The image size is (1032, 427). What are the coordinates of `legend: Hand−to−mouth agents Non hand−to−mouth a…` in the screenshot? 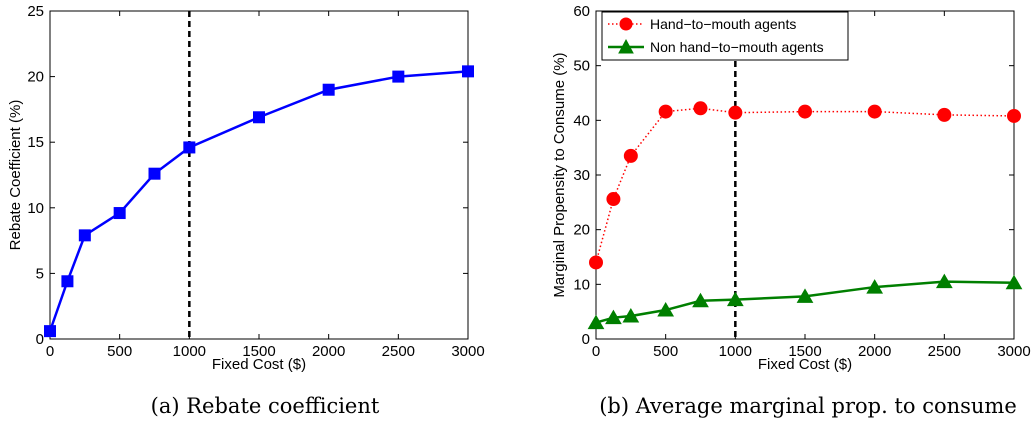 It's located at (725, 36).